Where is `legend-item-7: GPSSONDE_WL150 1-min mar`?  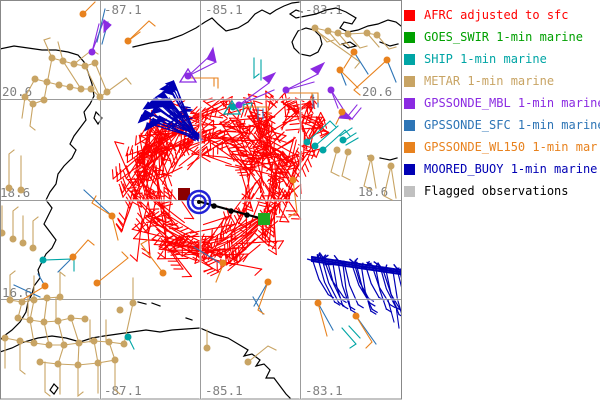
legend-item-7: GPSSONDE_WL150 1-min mar is located at coordinates (502, 147).